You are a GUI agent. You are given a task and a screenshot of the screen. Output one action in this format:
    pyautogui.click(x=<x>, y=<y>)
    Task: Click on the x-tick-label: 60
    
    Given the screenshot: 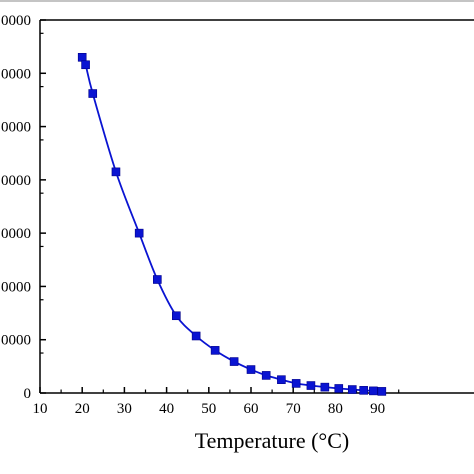 What is the action you would take?
    pyautogui.click(x=251, y=409)
    